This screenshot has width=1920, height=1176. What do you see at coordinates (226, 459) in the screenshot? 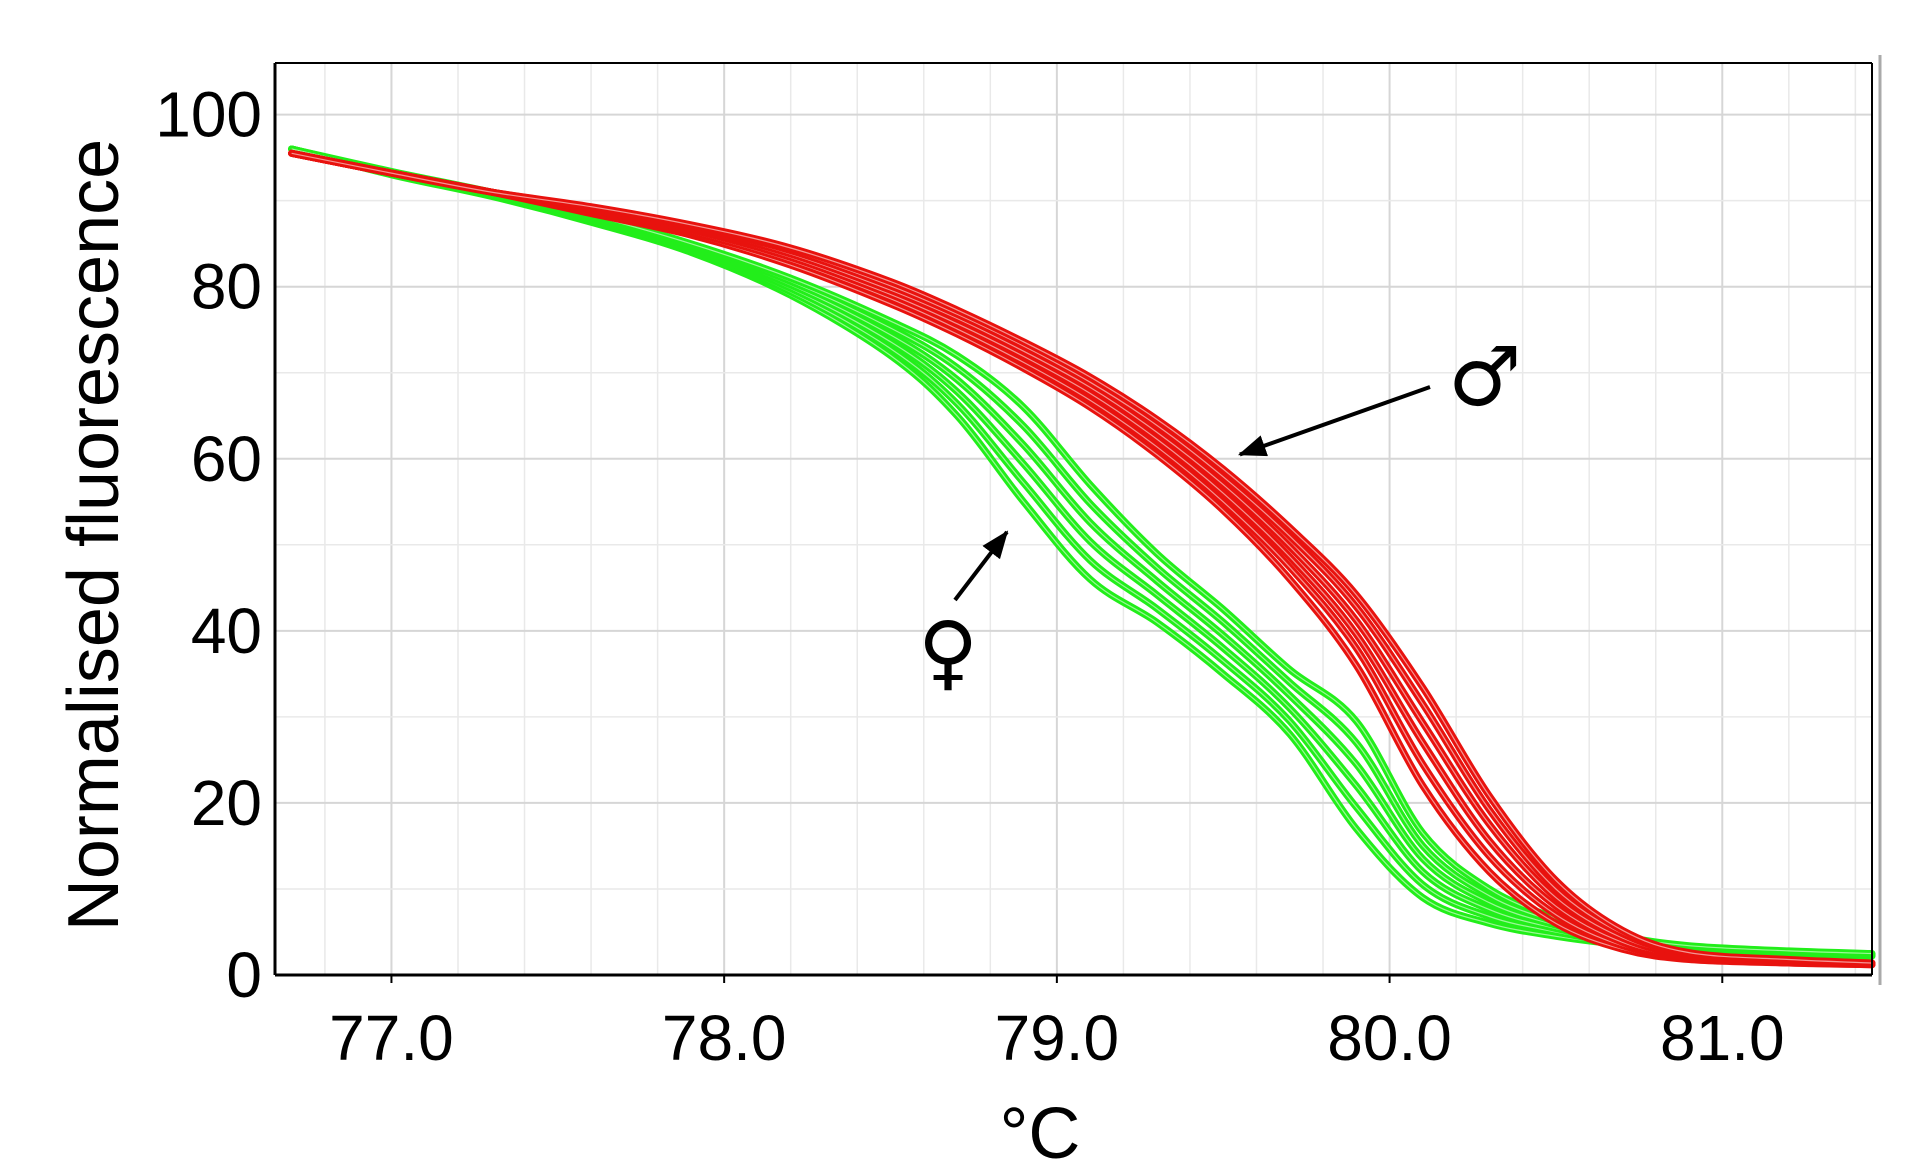
I see `y-tick-label: 60` at bounding box center [226, 459].